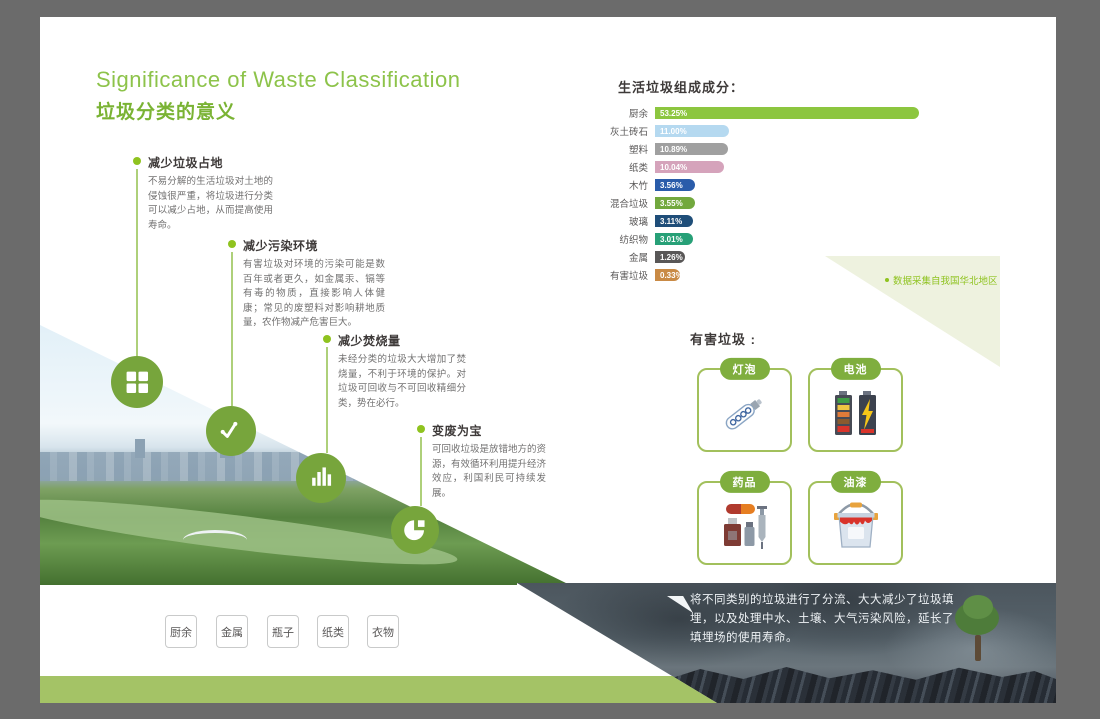 This screenshot has width=1100, height=719. What do you see at coordinates (748, 149) in the screenshot?
I see `chart-row: 塑料 10.89%` at bounding box center [748, 149].